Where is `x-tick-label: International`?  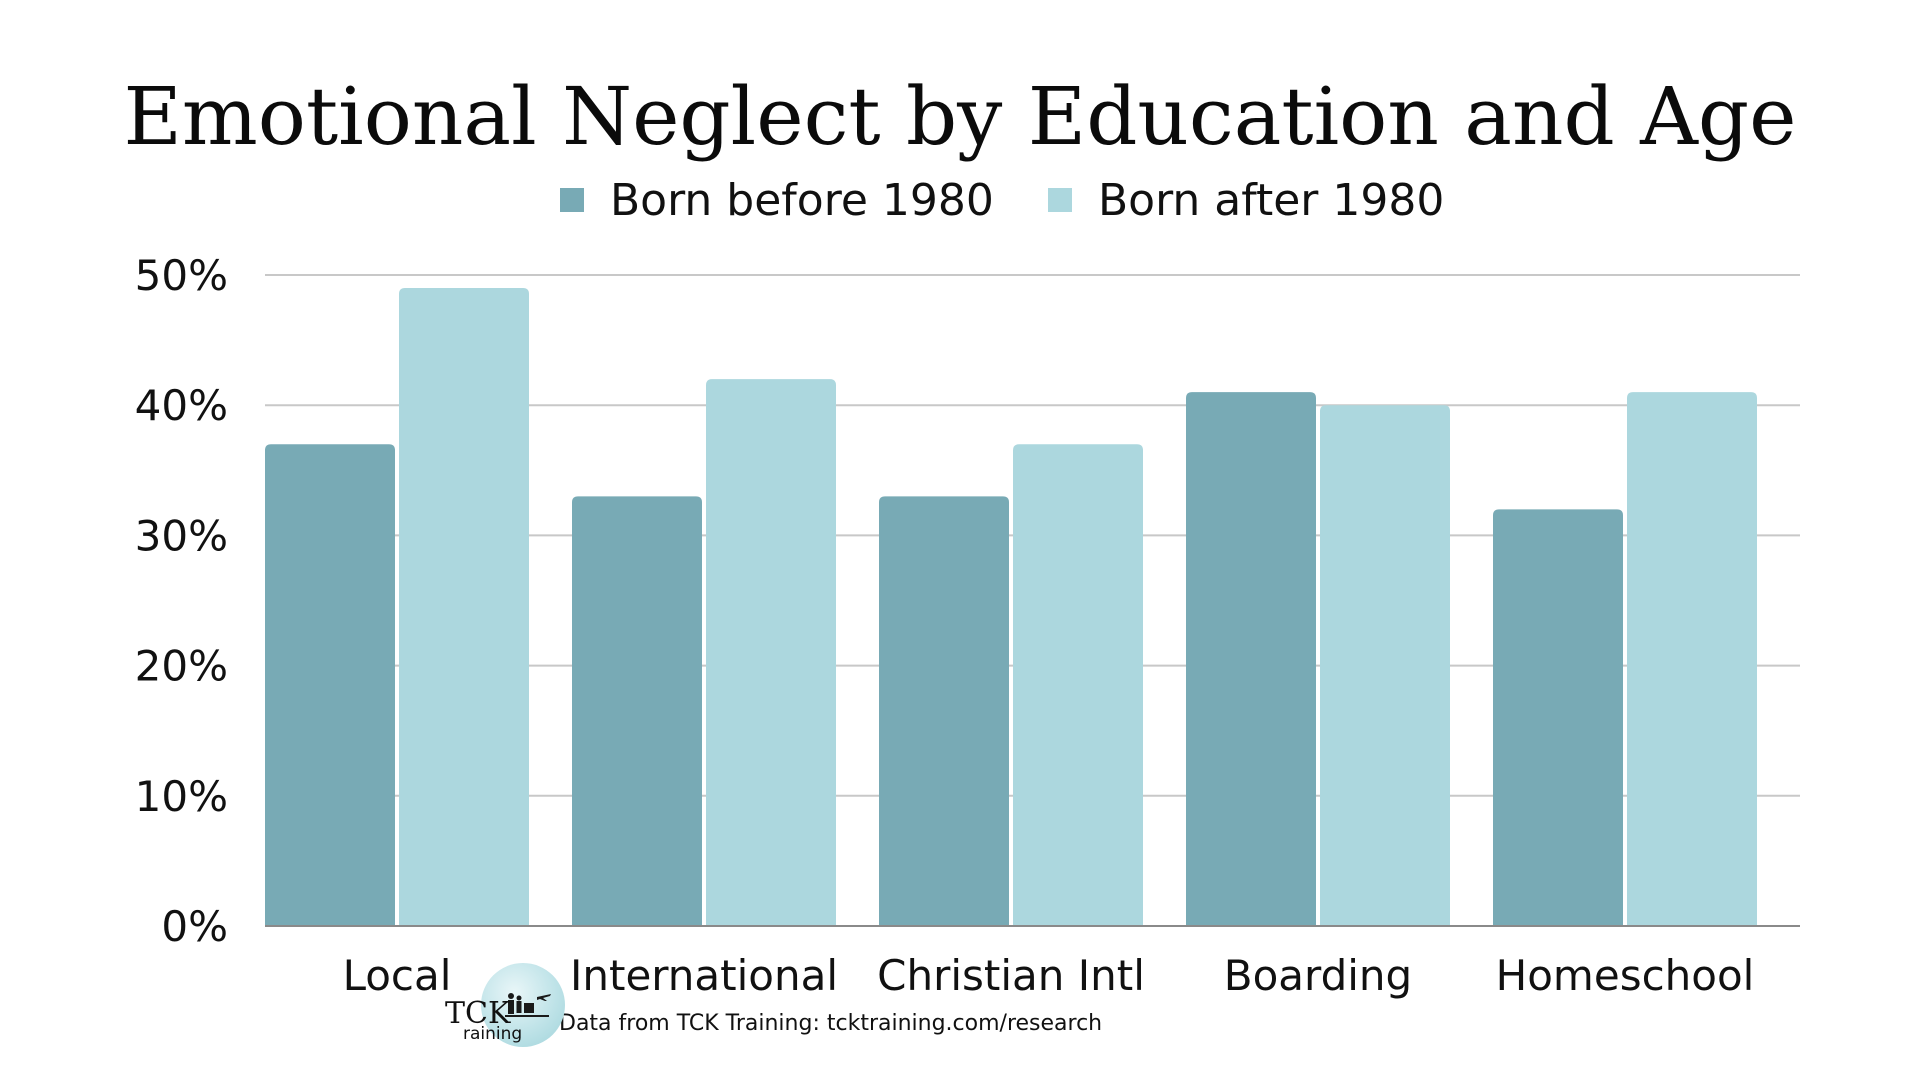 x-tick-label: International is located at coordinates (704, 975).